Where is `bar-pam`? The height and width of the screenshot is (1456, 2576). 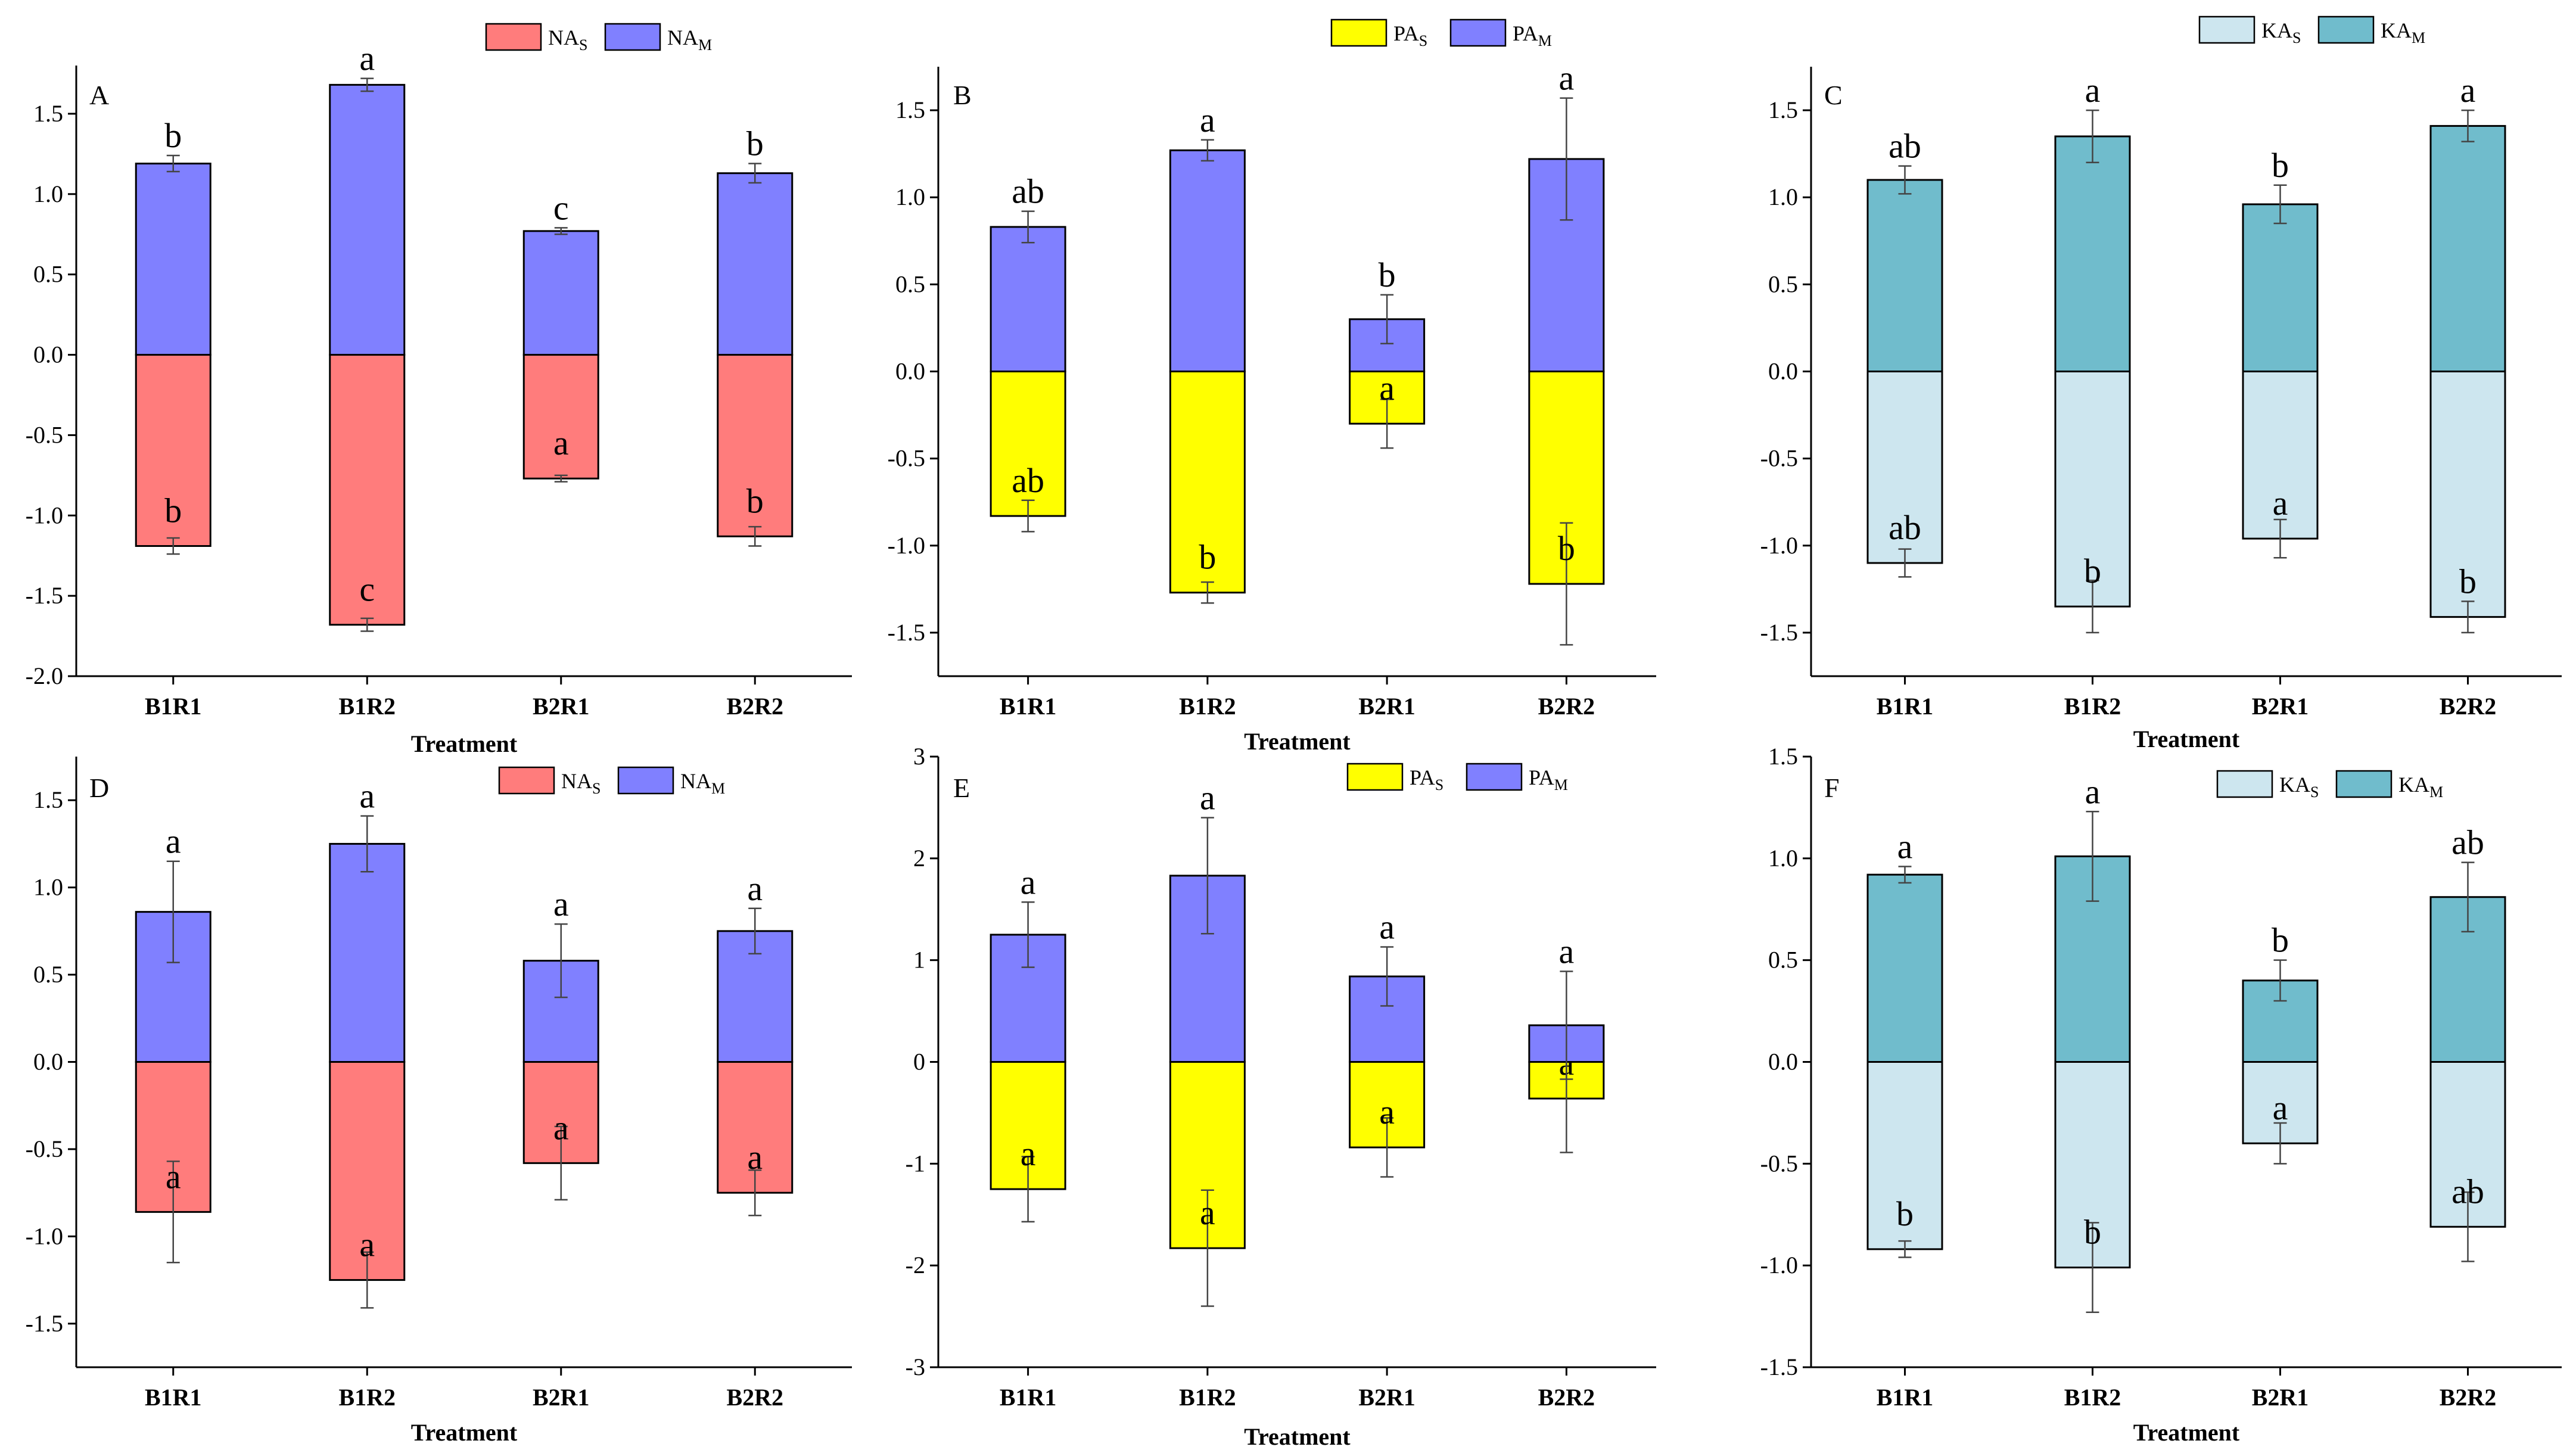 bar-pam is located at coordinates (1207, 260).